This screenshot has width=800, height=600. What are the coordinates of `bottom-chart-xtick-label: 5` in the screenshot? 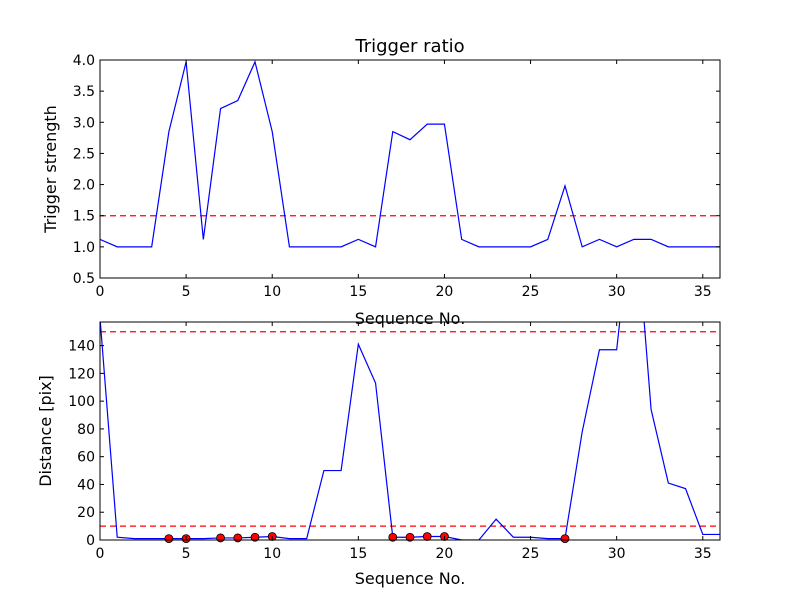 It's located at (186, 554).